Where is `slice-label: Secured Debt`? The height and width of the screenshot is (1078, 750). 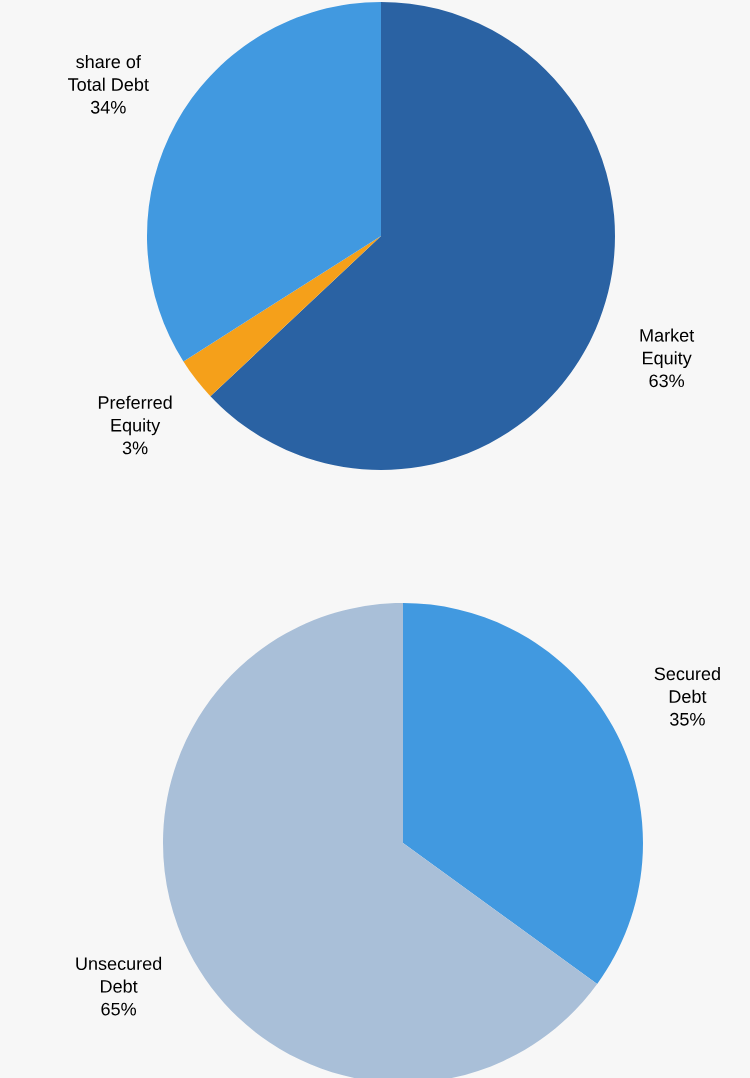 slice-label: Secured Debt is located at coordinates (687, 684).